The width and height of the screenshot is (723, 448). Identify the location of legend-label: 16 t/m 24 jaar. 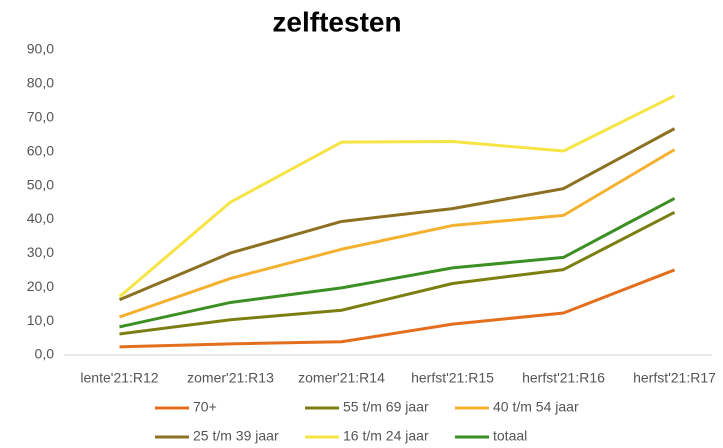
(386, 436).